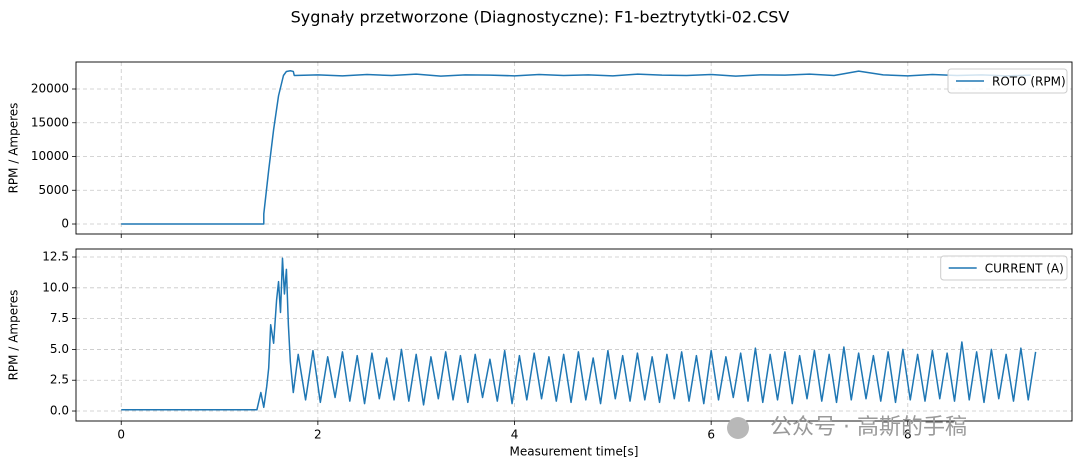 This screenshot has width=1080, height=468. Describe the element at coordinates (55, 257) in the screenshot. I see `y-tick-label: 12.5` at that location.